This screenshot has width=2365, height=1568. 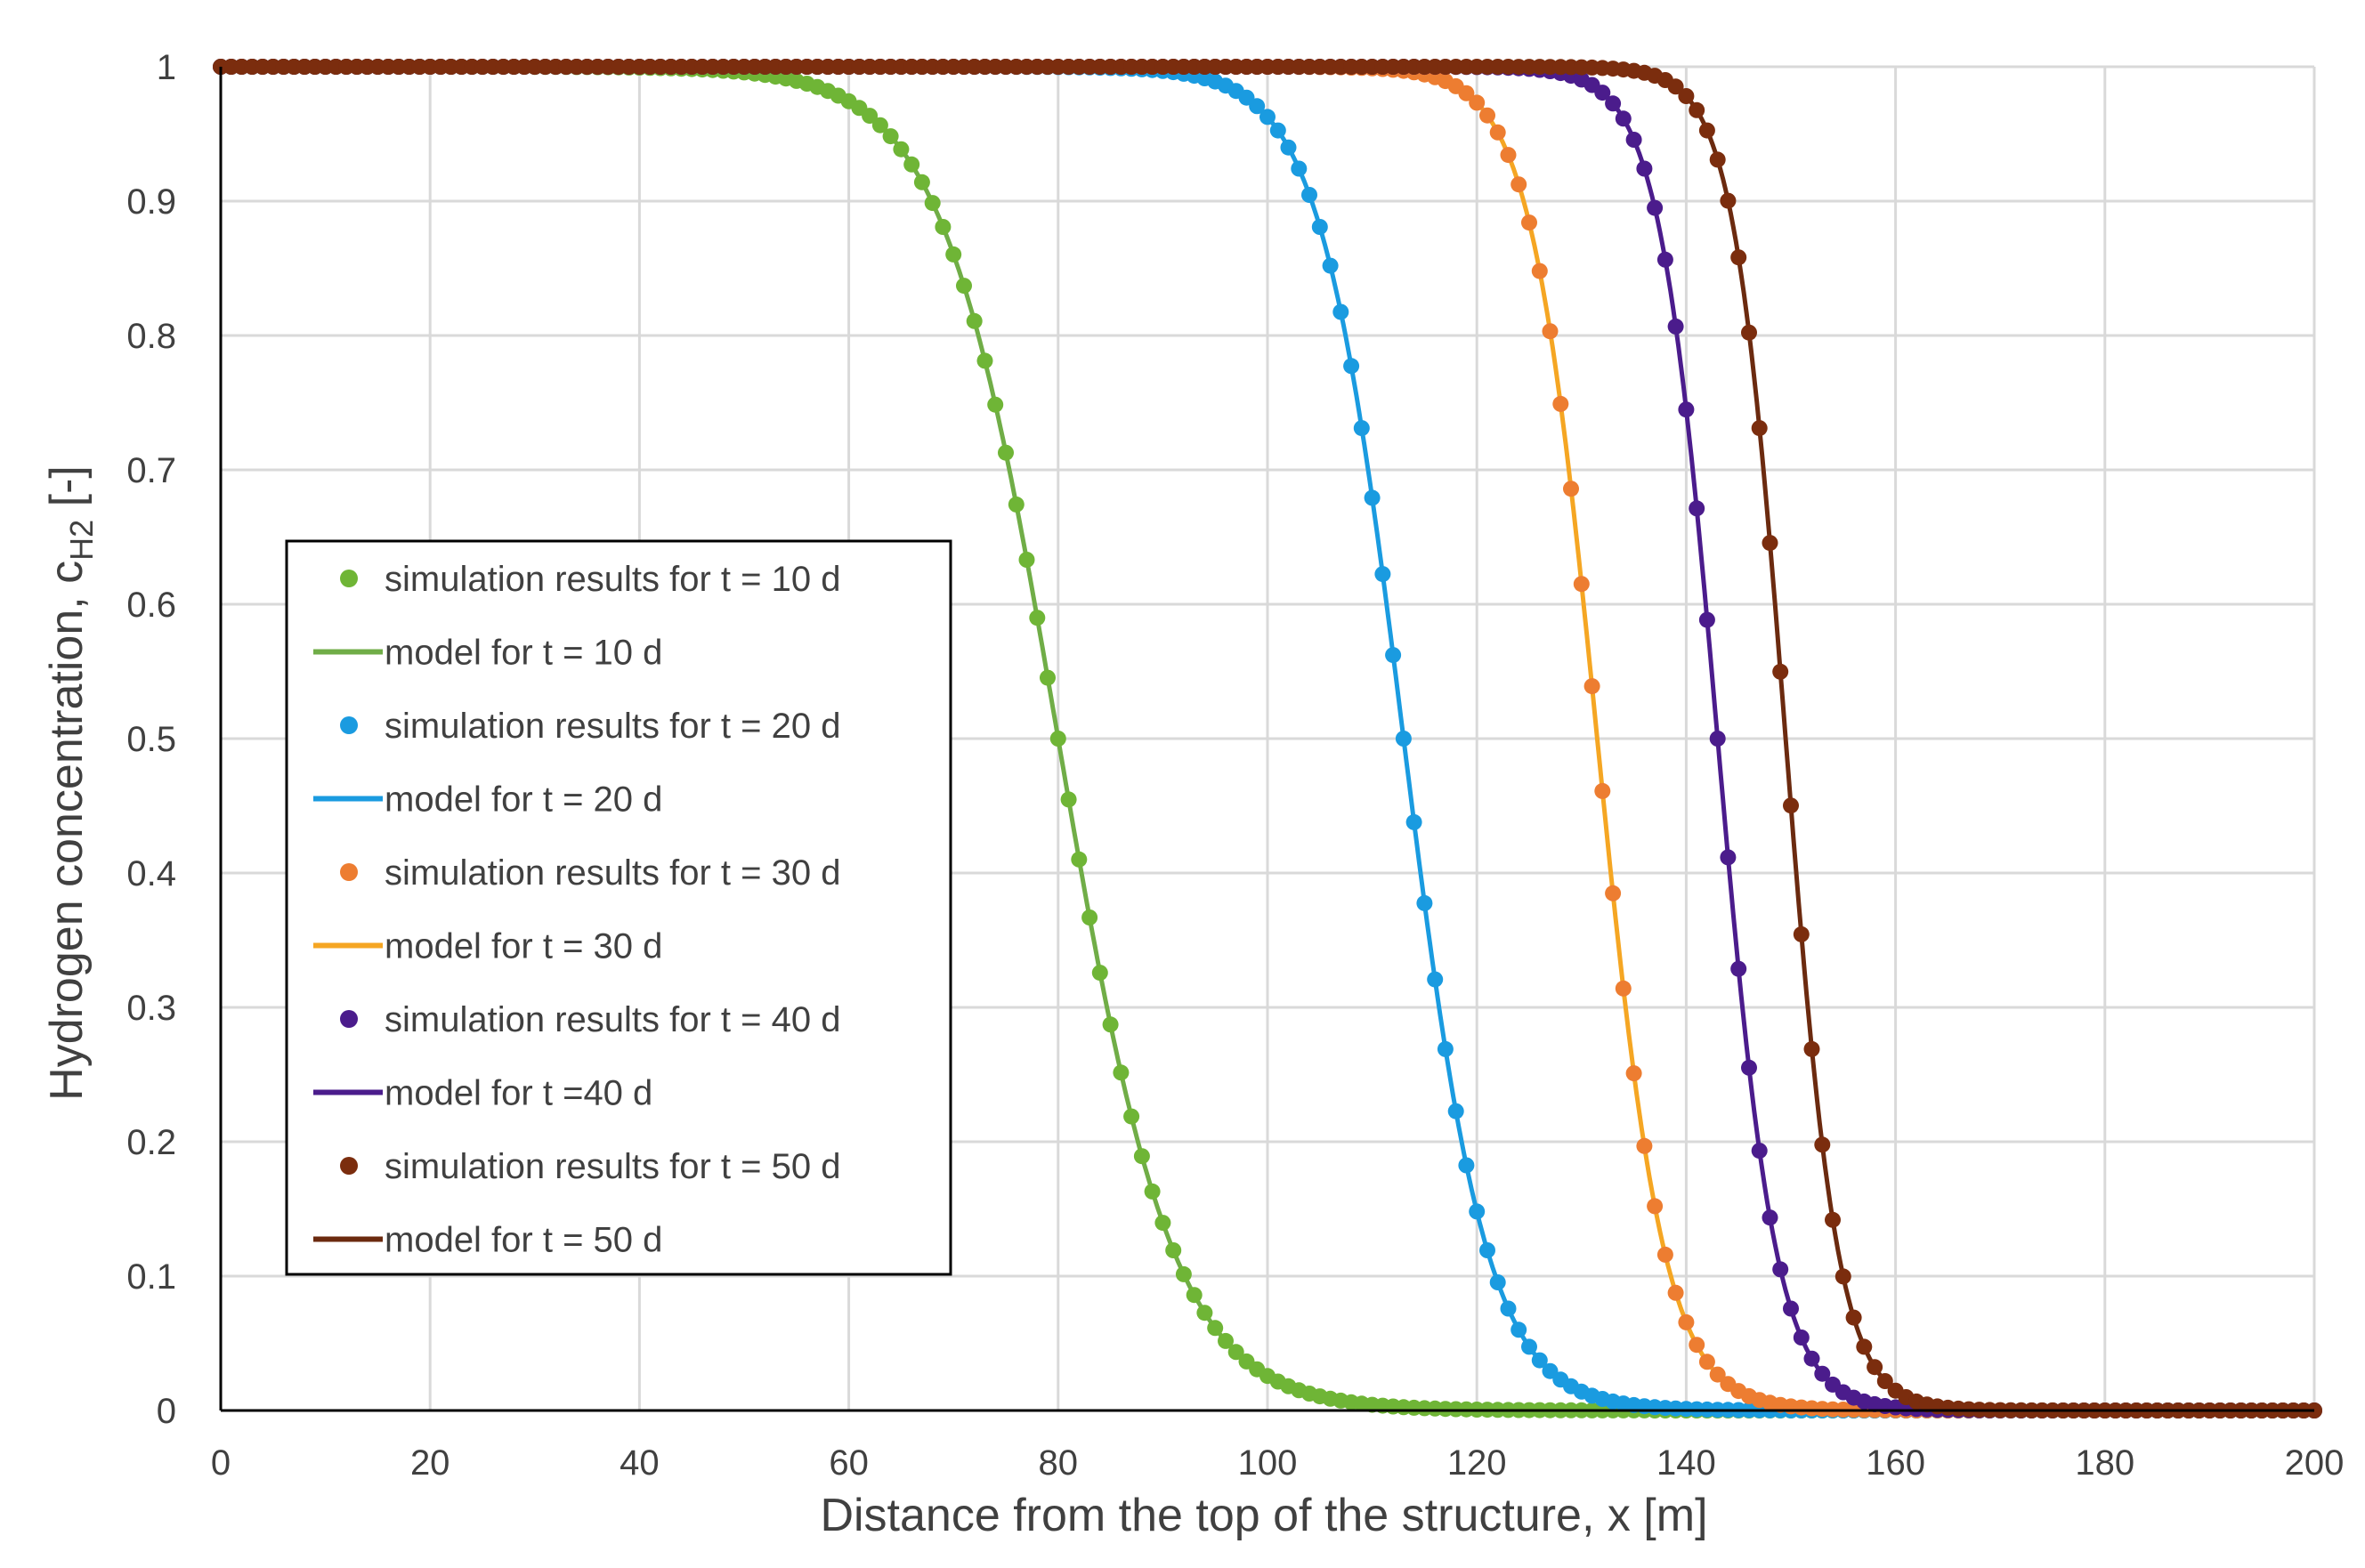 I want to click on x-tick-label: 20, so click(x=430, y=1463).